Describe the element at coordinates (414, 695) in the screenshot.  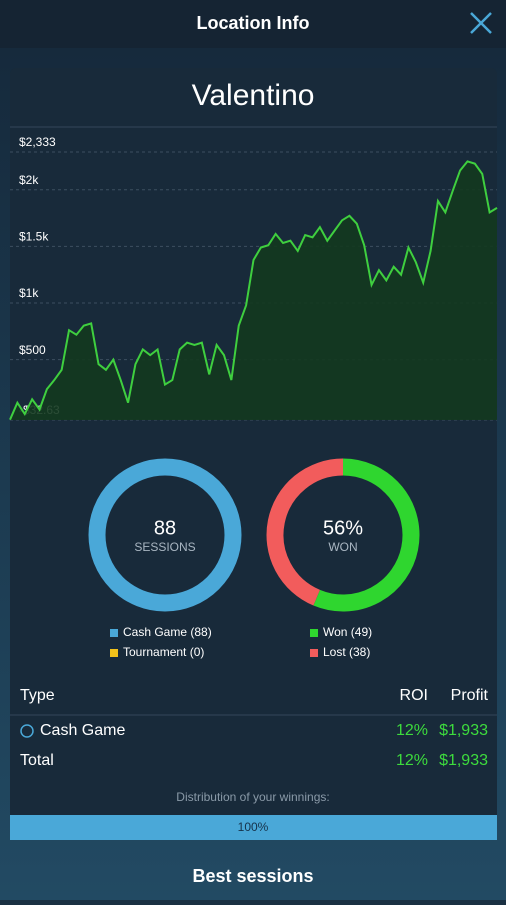
I see `table-header: ROI` at that location.